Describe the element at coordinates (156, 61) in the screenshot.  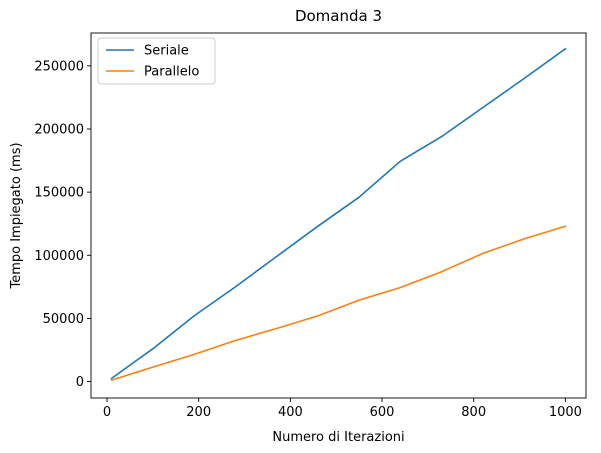
I see `legend: Seriale Parallelo` at that location.